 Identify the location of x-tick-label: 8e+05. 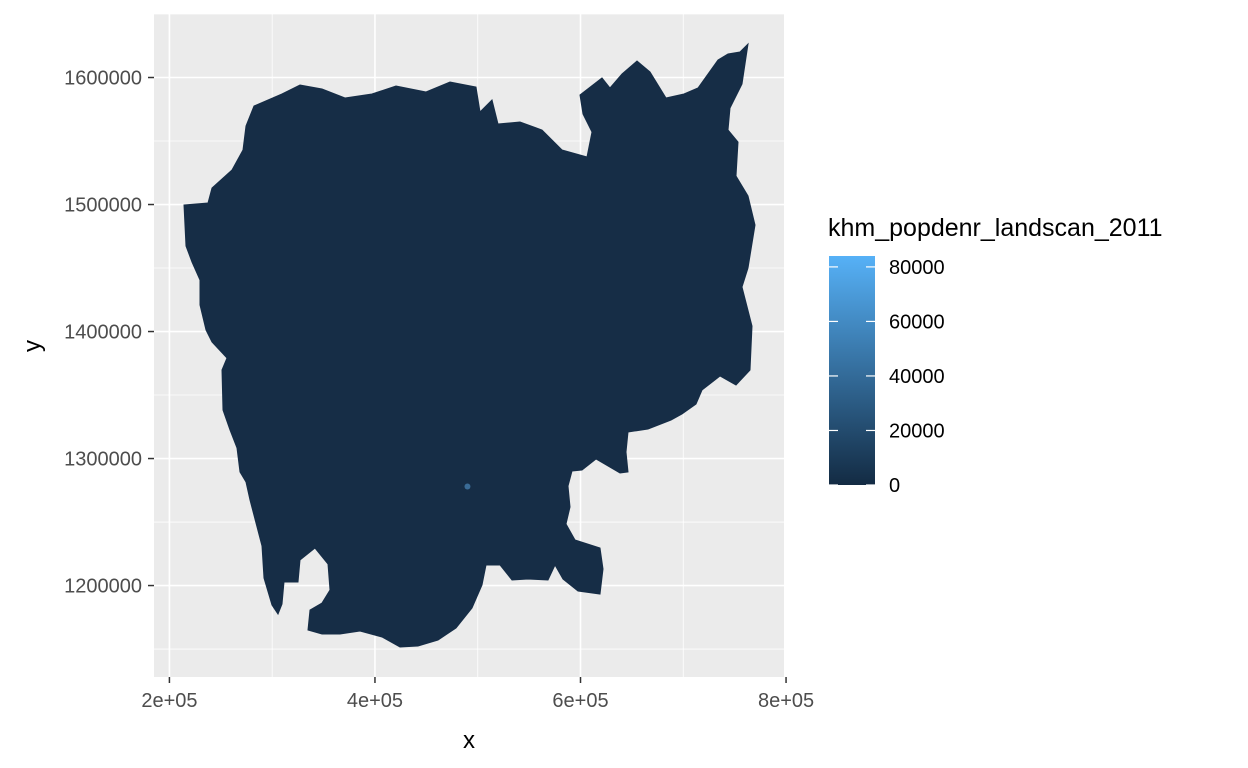
(786, 701).